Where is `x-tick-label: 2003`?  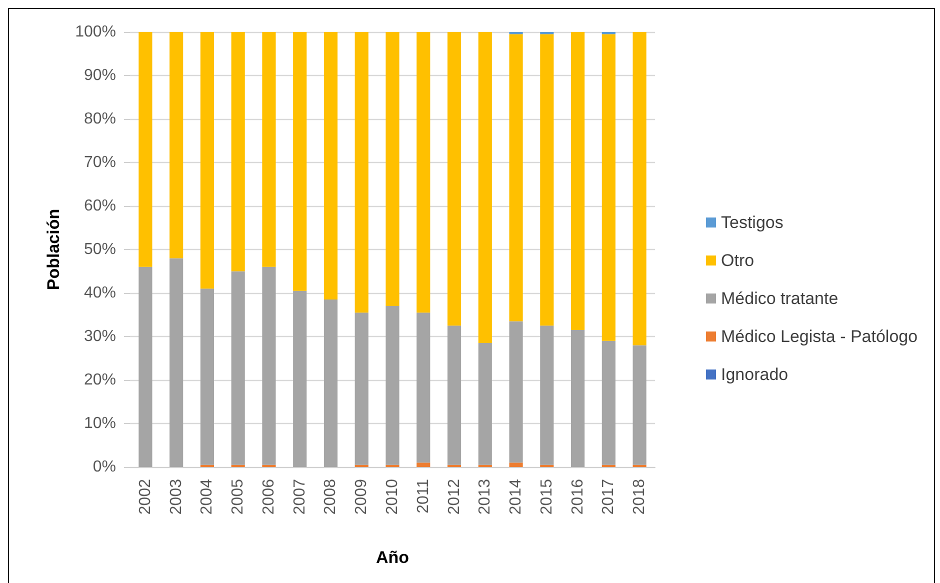
x-tick-label: 2003 is located at coordinates (176, 496).